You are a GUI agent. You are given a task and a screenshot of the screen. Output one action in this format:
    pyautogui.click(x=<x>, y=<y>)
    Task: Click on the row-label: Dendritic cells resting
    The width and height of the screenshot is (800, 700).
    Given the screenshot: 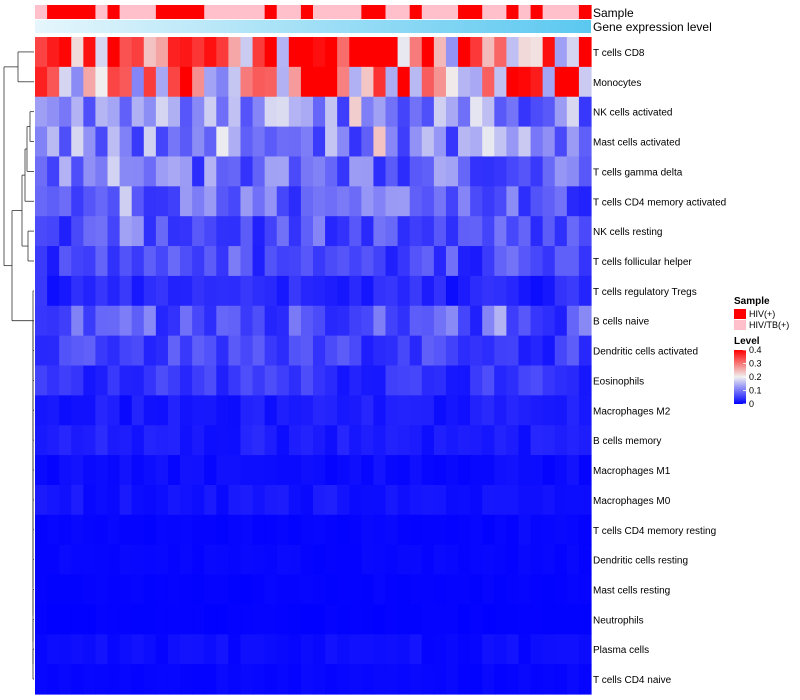 What is the action you would take?
    pyautogui.click(x=640, y=561)
    